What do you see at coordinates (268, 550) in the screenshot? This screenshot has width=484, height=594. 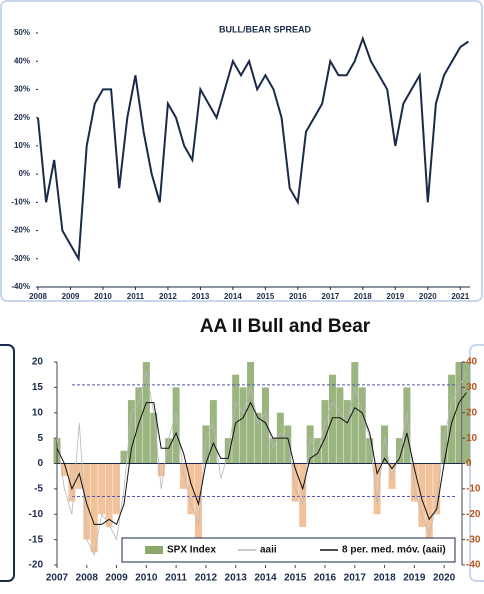 I see `legend-label: aaii` at bounding box center [268, 550].